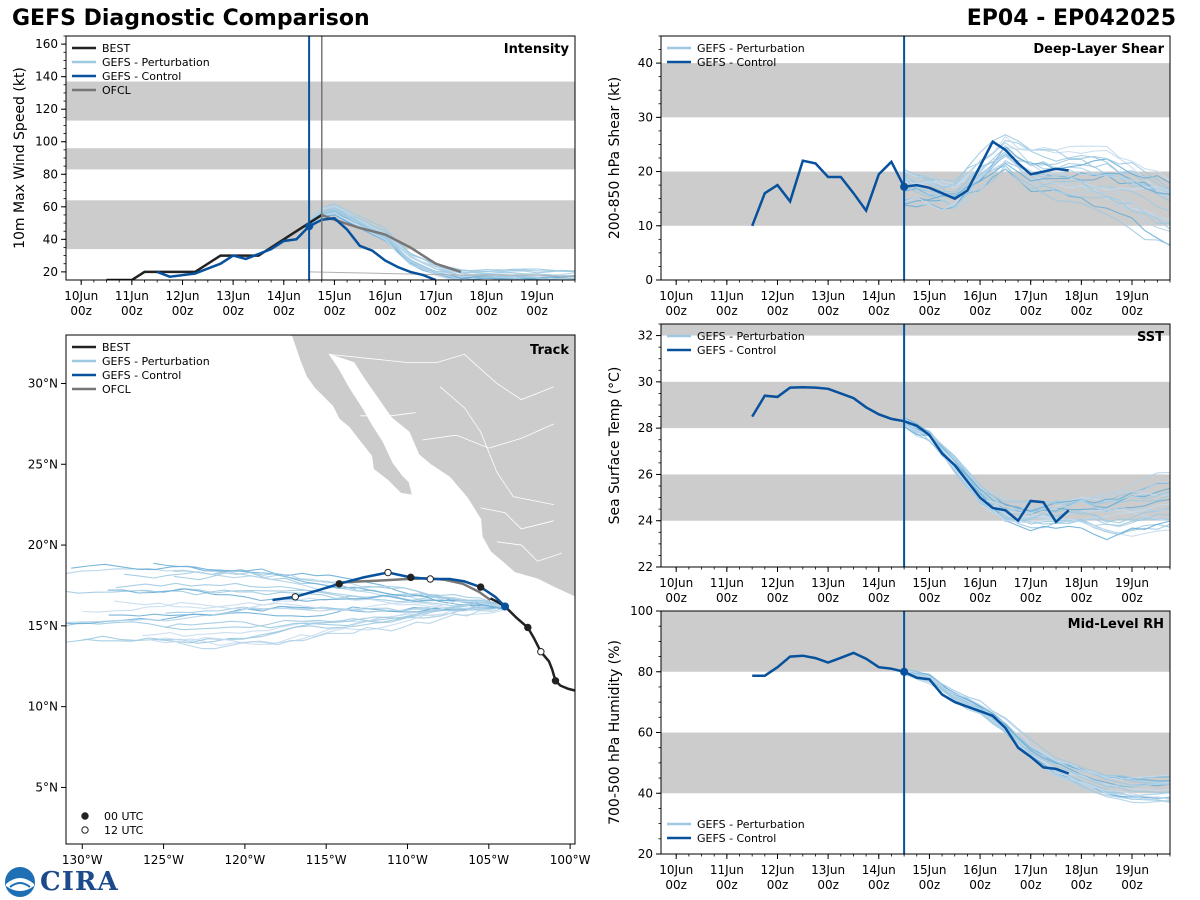  What do you see at coordinates (555, 681) in the screenshot?
I see `best-time-marker` at bounding box center [555, 681].